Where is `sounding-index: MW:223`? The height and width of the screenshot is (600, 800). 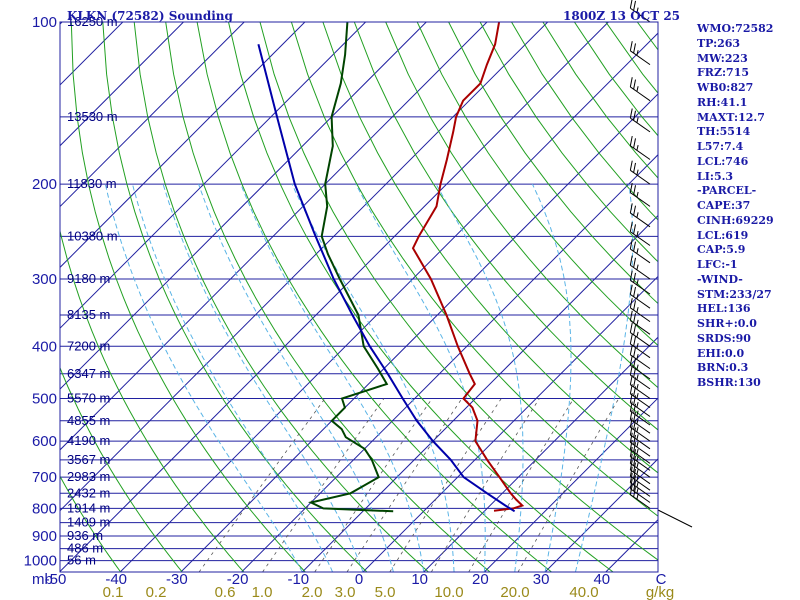
sounding-index: MW:223 is located at coordinates (722, 58).